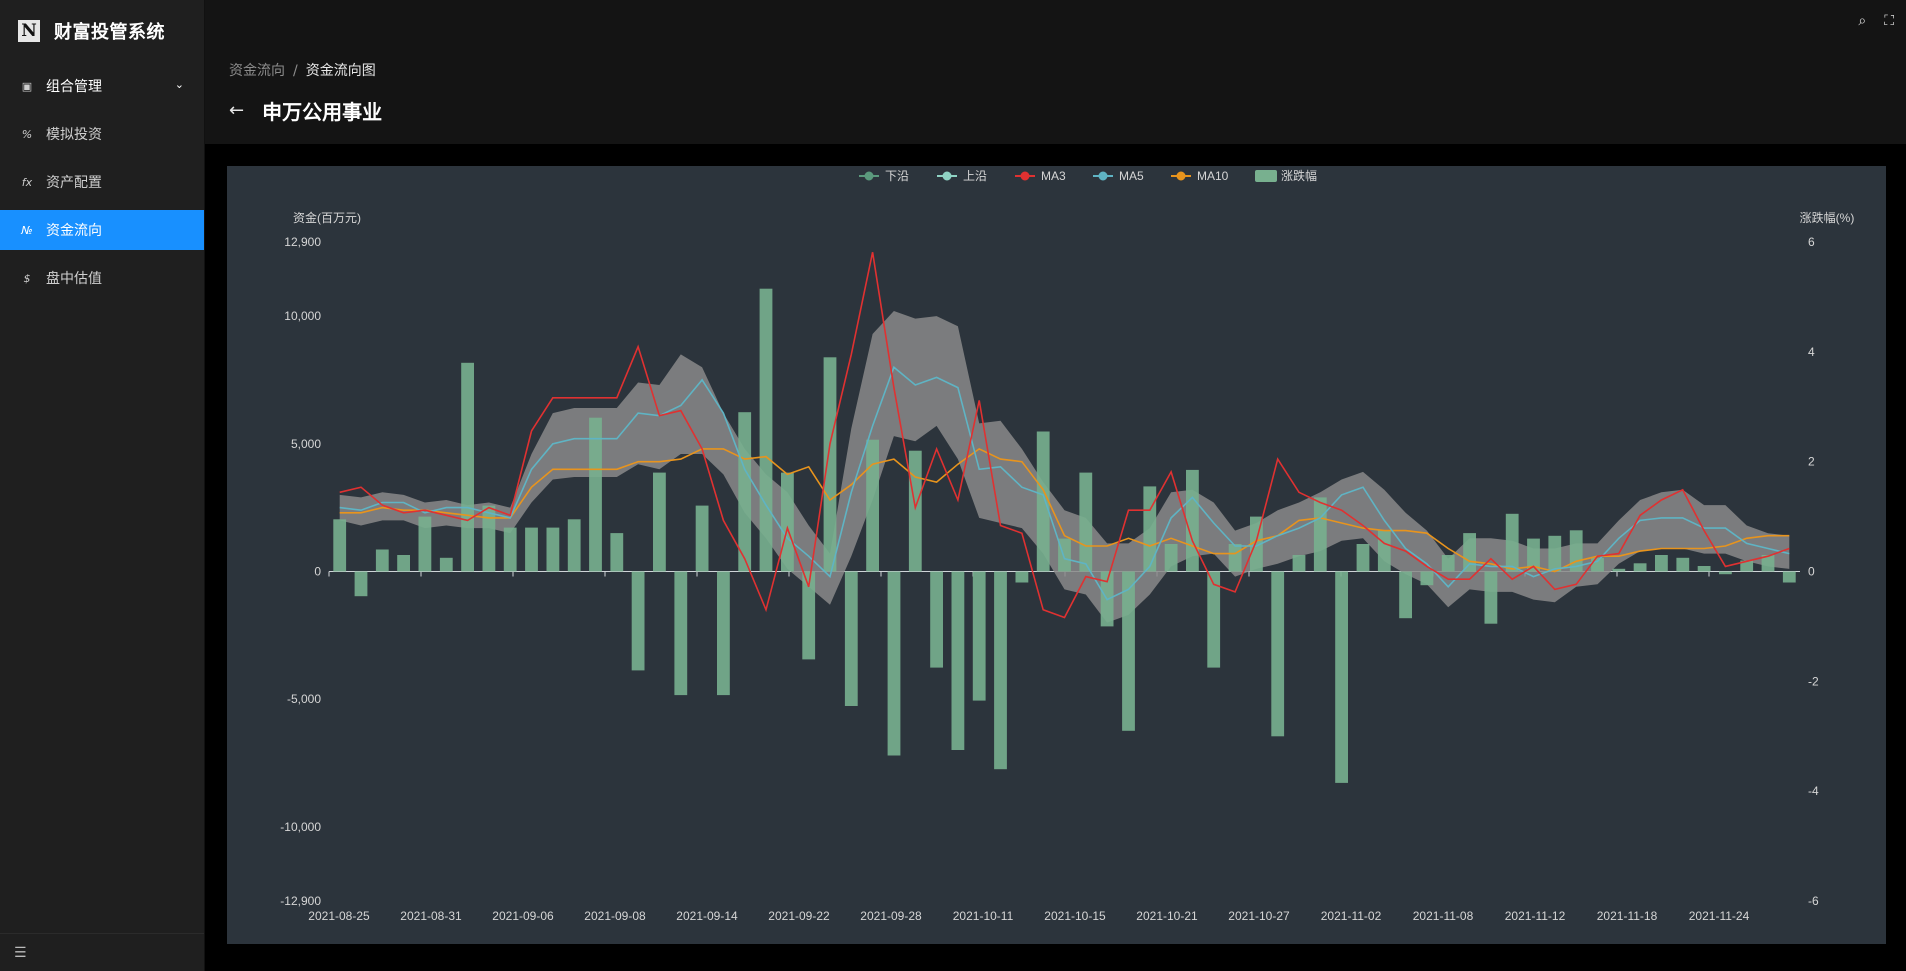 The image size is (1906, 971). I want to click on page-header: ⌕ ⛶ 资金流向 / 资金流向图 ← 申万公用事业, so click(1055, 72).